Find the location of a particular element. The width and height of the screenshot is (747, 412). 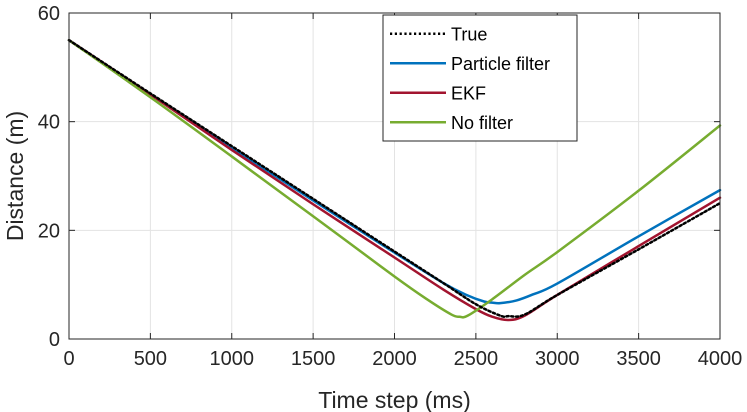

legend-label: No filter is located at coordinates (482, 123).